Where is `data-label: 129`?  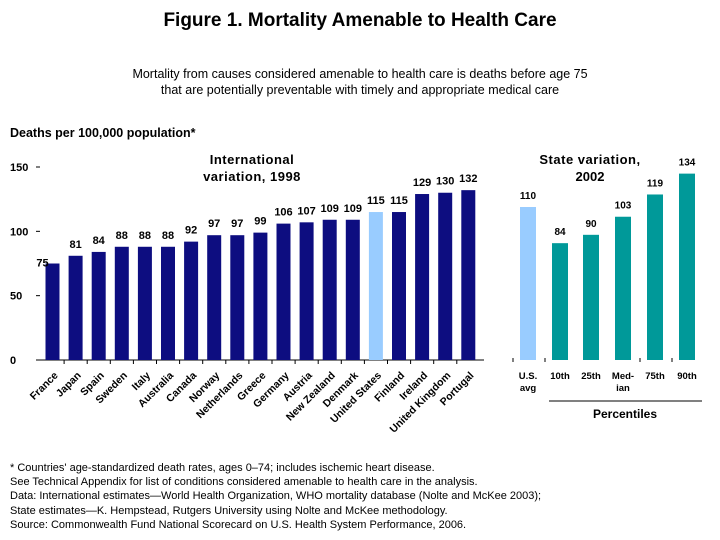
data-label: 129 is located at coordinates (422, 183).